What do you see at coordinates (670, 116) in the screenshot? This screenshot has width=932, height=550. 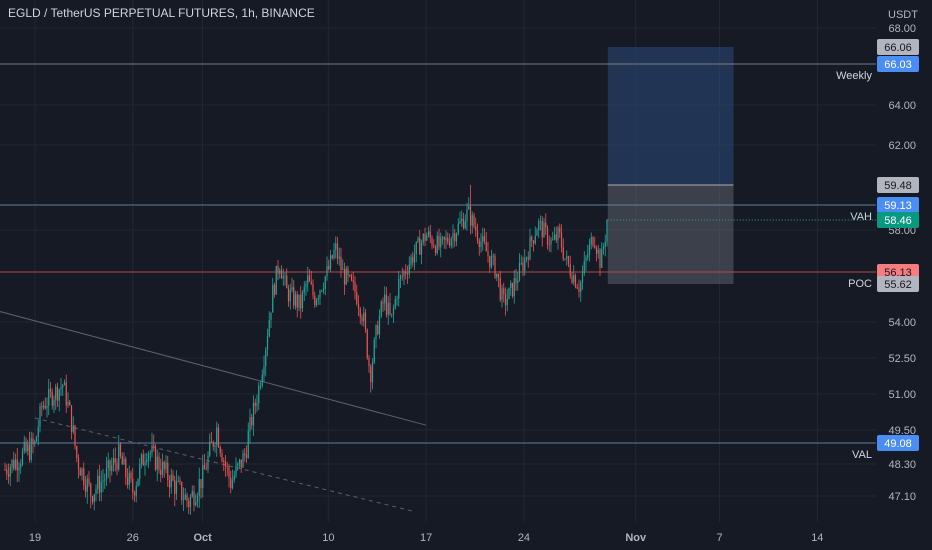 I see `position-target-zone` at bounding box center [670, 116].